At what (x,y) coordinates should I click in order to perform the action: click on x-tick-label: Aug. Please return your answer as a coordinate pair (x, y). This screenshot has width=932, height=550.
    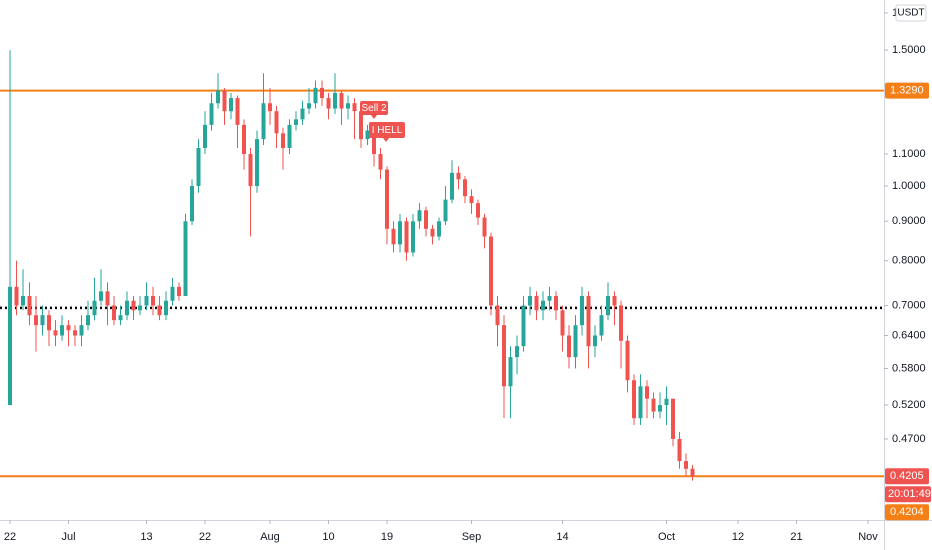
    Looking at the image, I should click on (270, 537).